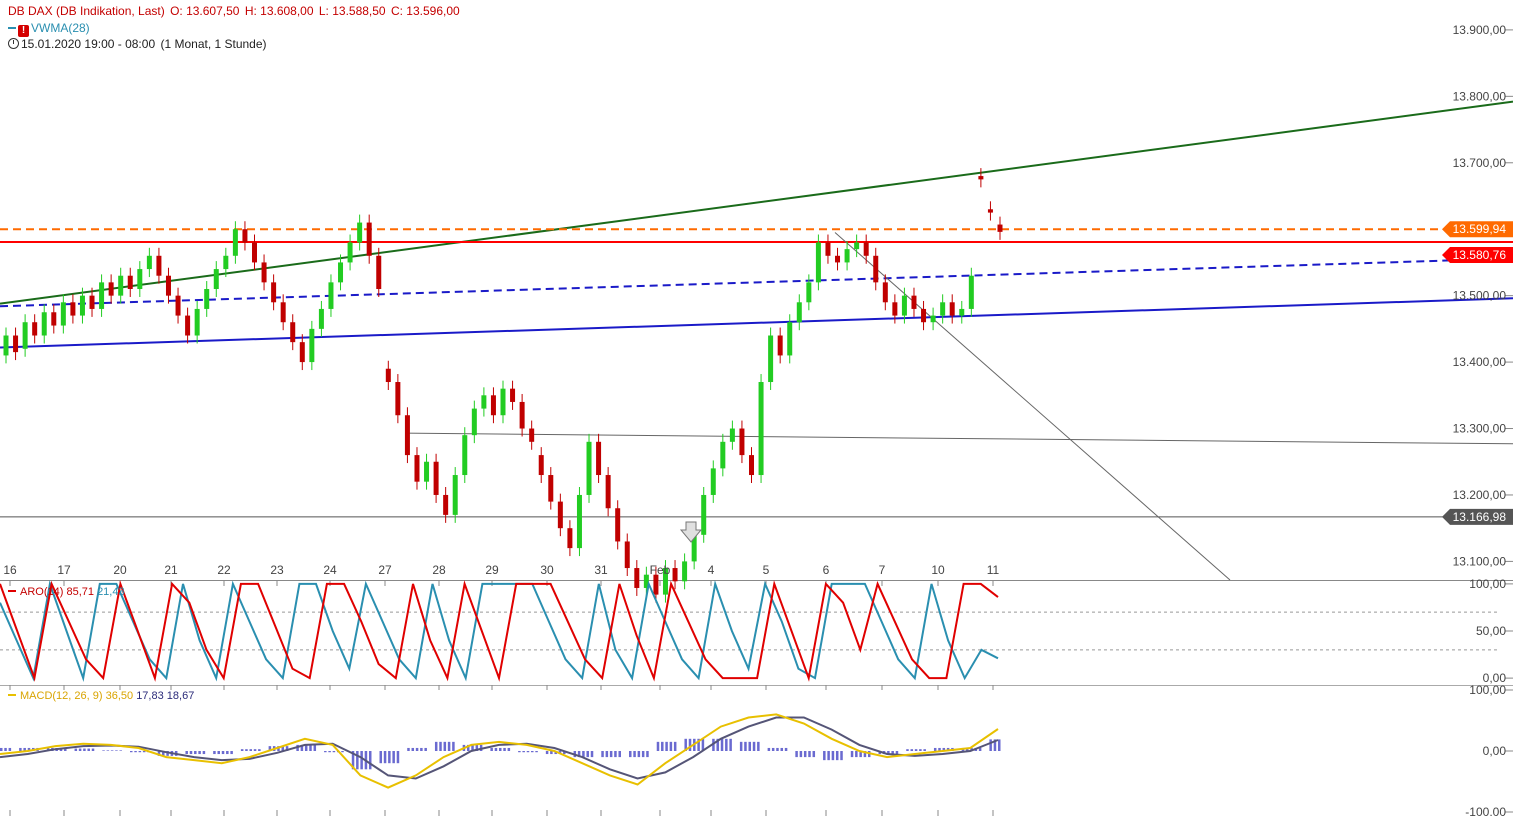  Describe the element at coordinates (279, 11) in the screenshot. I see `high-value: H: 13.608,00` at that location.